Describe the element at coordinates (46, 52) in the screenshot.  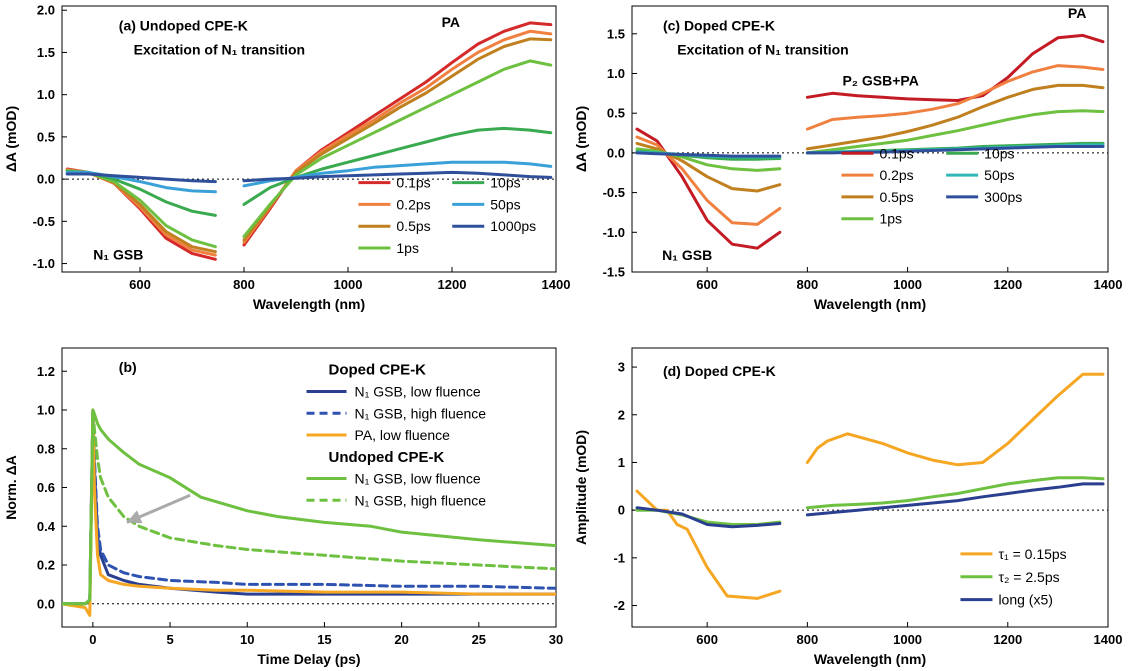
I see `y-tick-label: 1.5` at that location.